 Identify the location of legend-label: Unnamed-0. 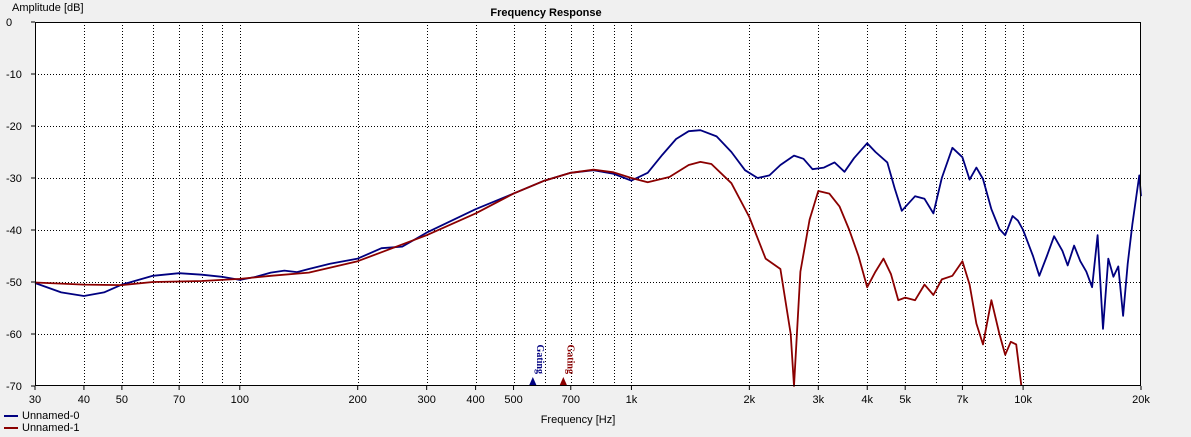
(51, 416).